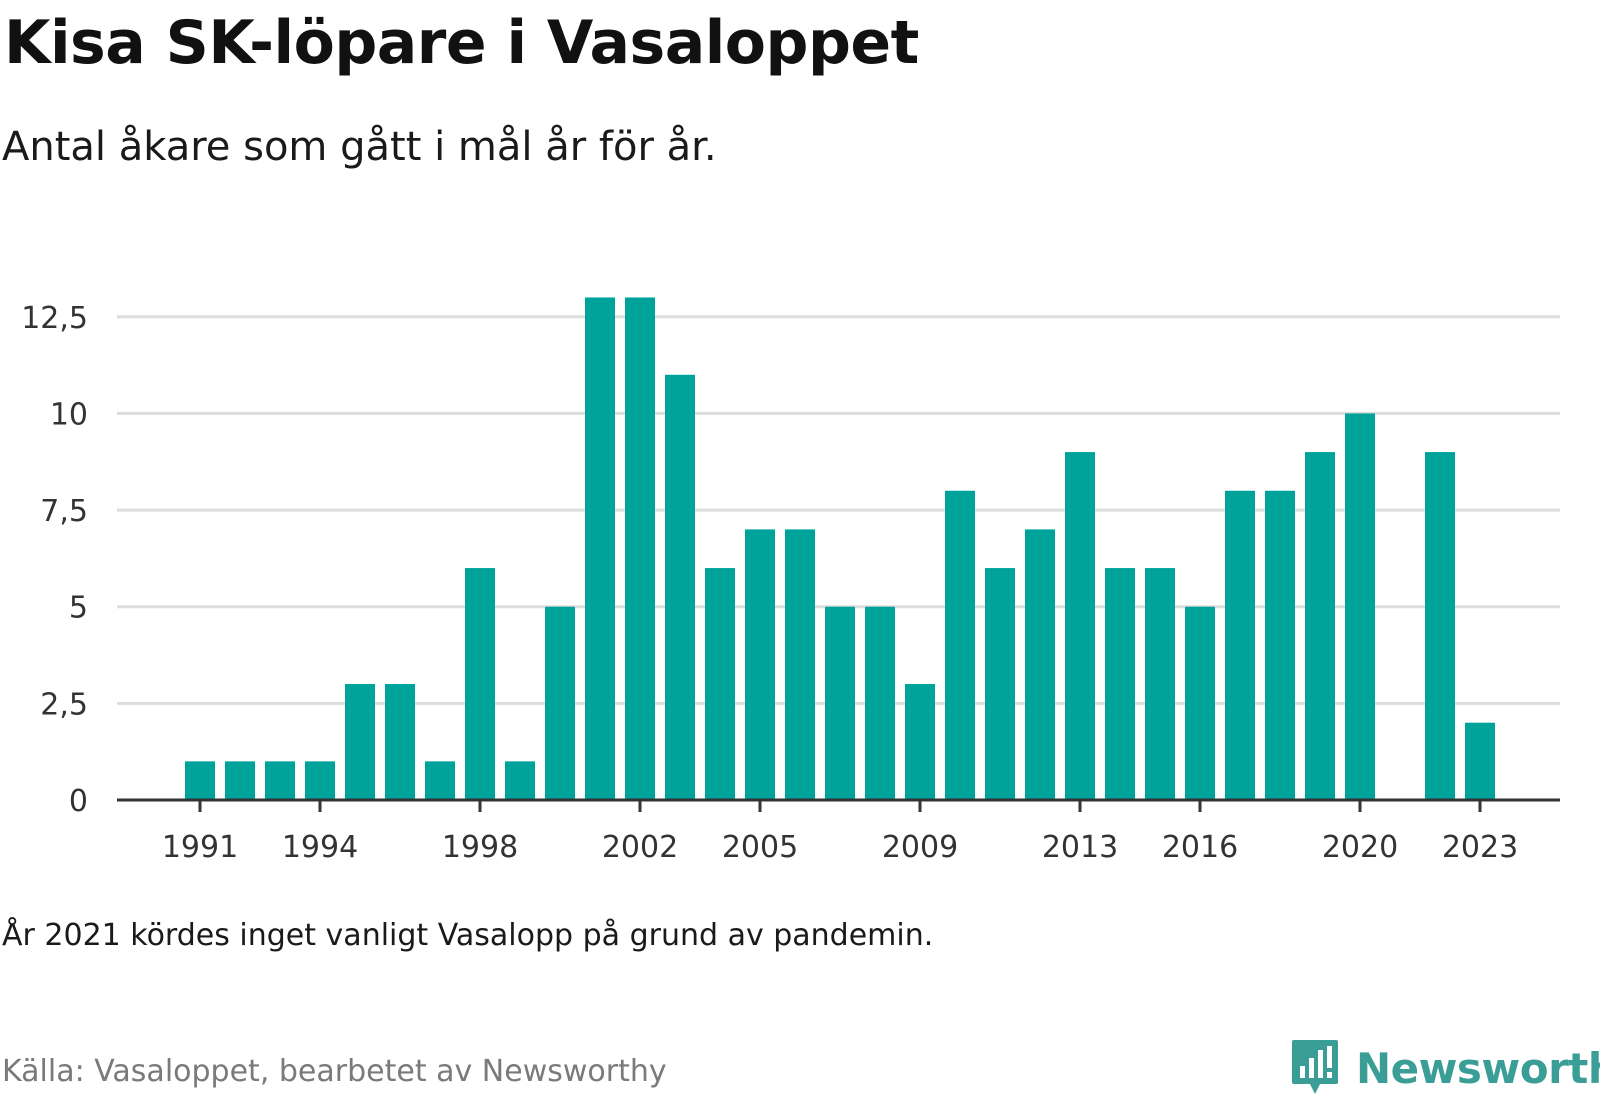  Describe the element at coordinates (1480, 761) in the screenshot. I see `bar-2023` at that location.